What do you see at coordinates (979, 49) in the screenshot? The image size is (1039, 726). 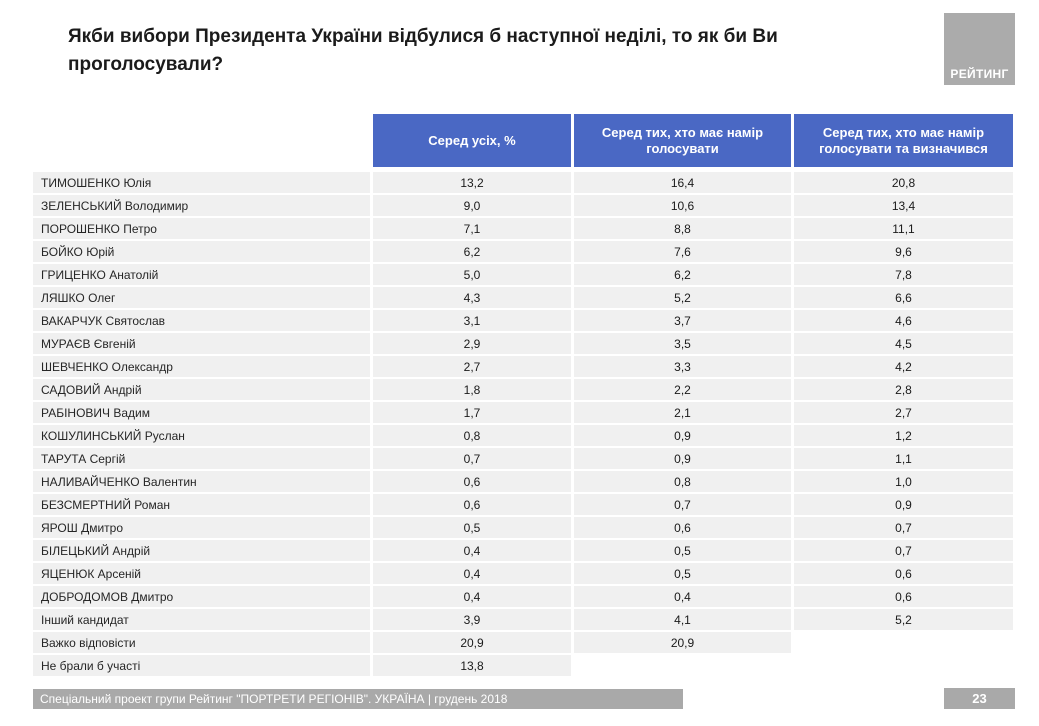 I see `rating-group-logo: РЕЙТИНГ` at bounding box center [979, 49].